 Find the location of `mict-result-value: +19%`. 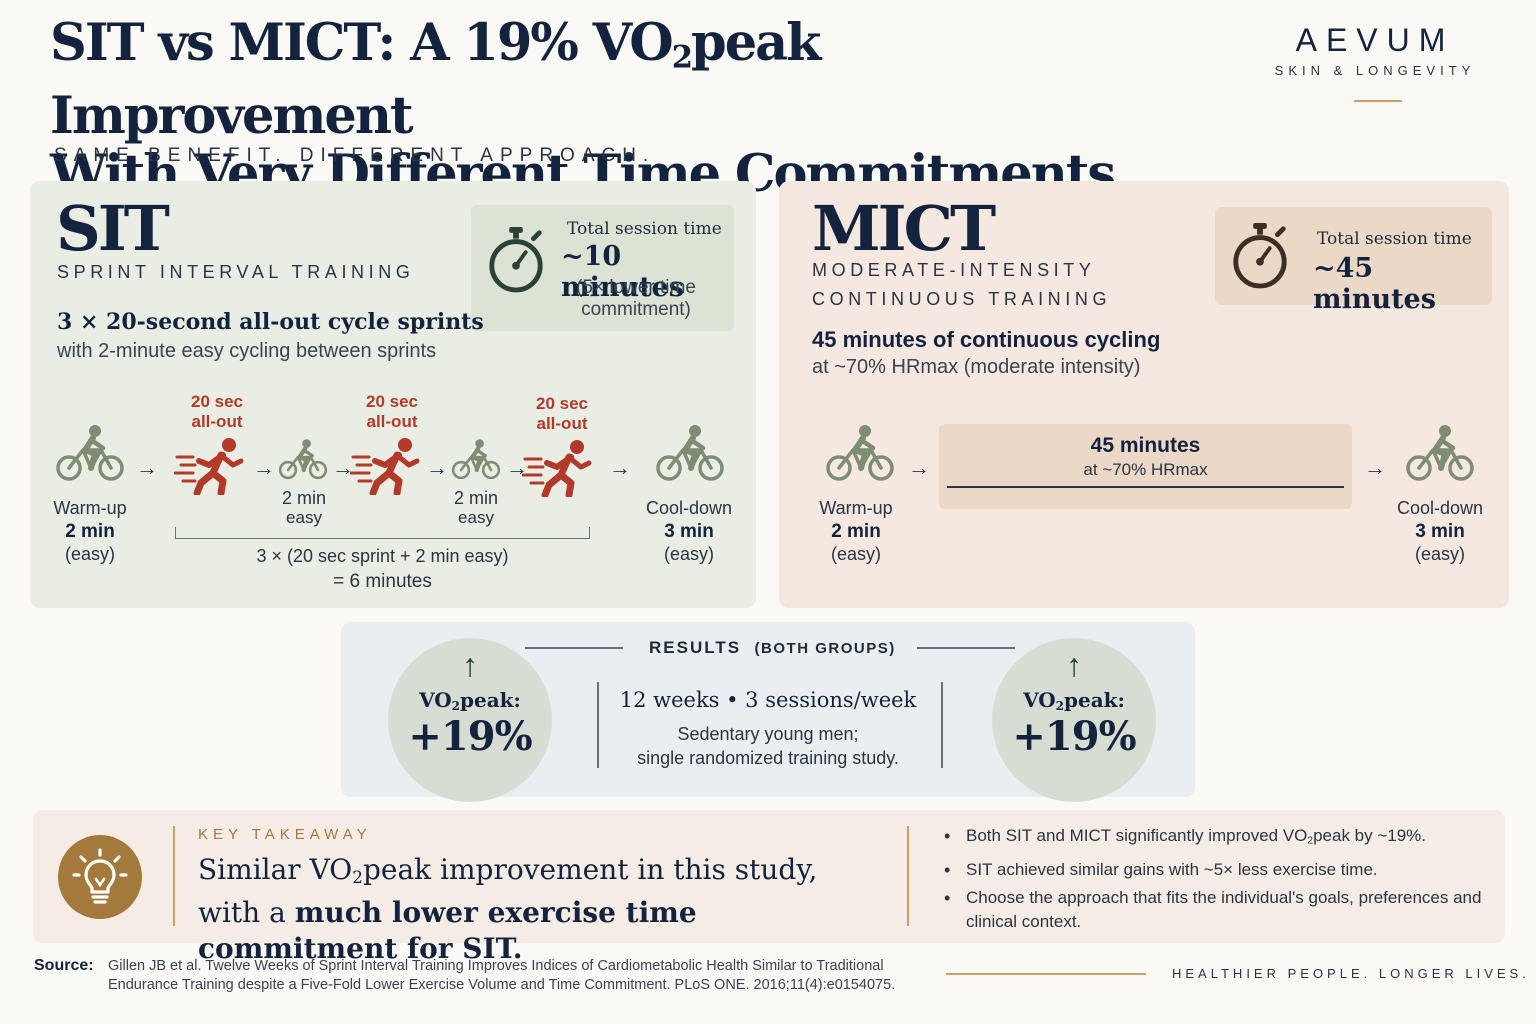

mict-result-value: +19% is located at coordinates (1074, 736).